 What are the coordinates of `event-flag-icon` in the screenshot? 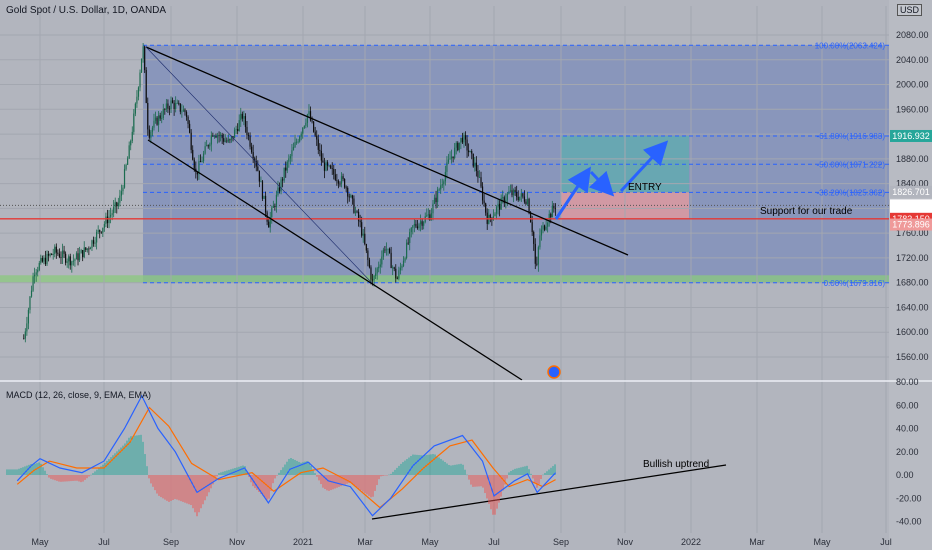 It's located at (554, 372).